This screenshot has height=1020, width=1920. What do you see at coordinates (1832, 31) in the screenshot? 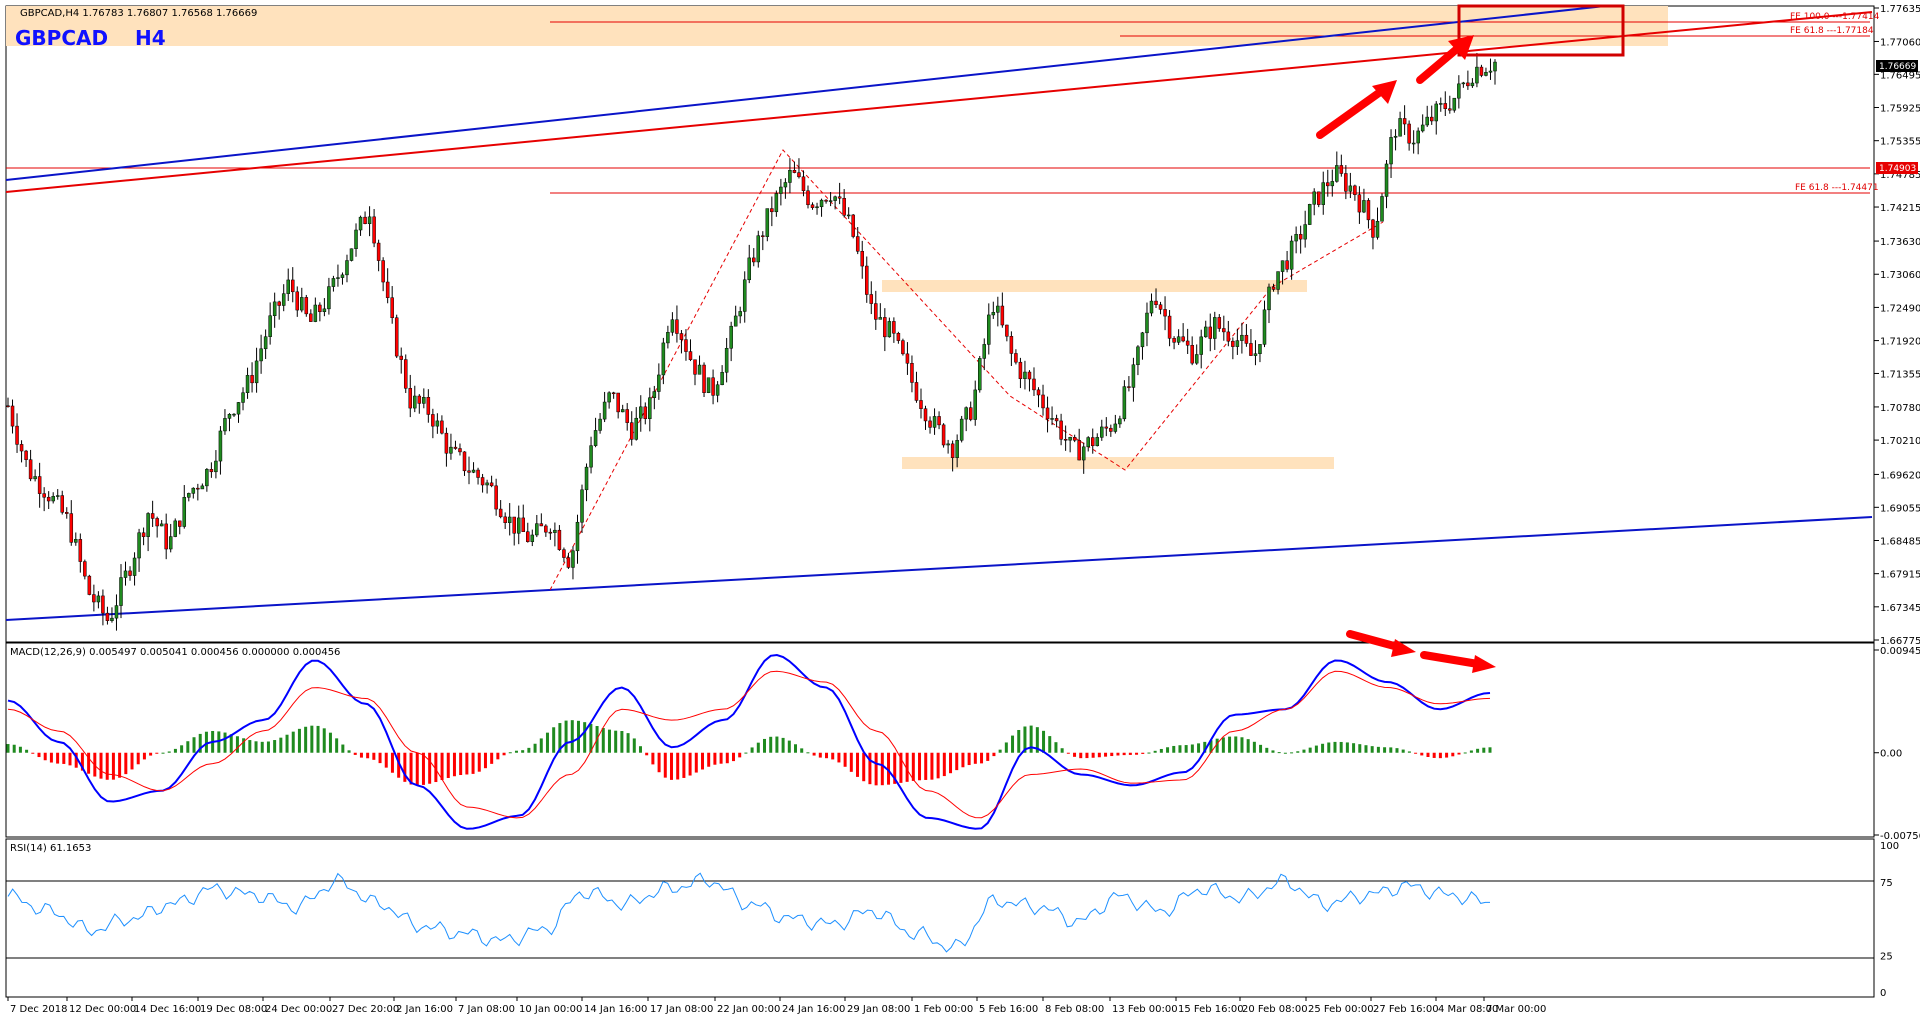
I see `fe618-top-label: FE 61.8 ---1.77184` at bounding box center [1832, 31].